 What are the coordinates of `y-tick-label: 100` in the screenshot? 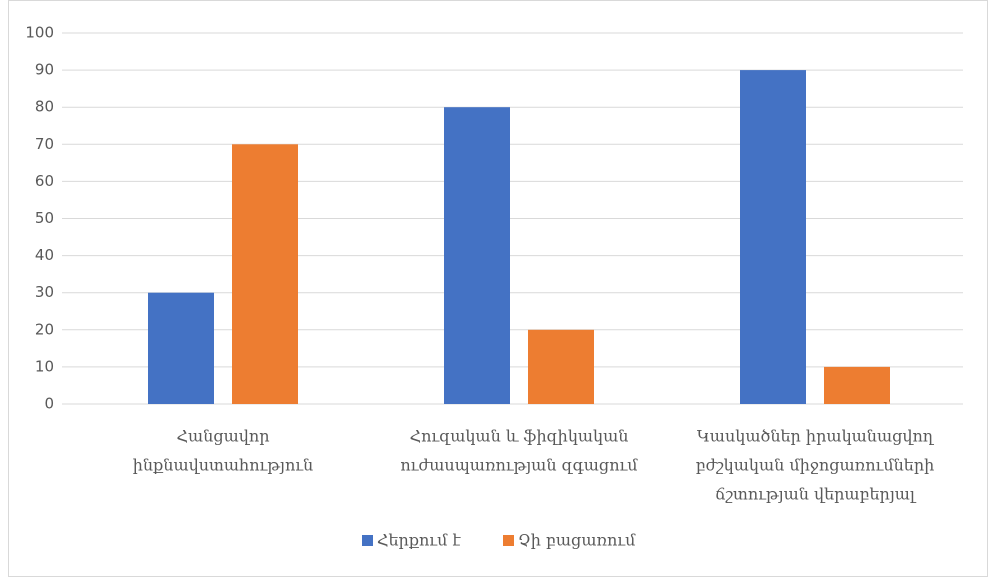 It's located at (39, 33).